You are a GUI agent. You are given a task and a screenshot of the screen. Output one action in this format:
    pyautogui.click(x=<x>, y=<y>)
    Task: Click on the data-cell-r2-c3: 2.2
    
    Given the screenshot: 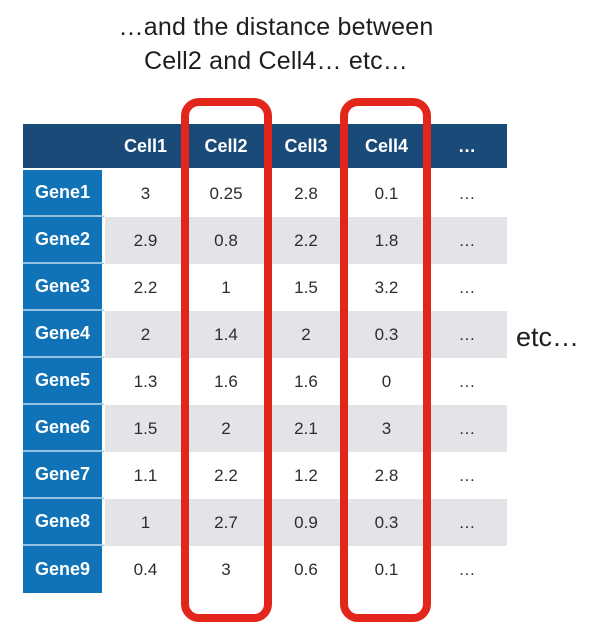 What is the action you would take?
    pyautogui.click(x=306, y=240)
    